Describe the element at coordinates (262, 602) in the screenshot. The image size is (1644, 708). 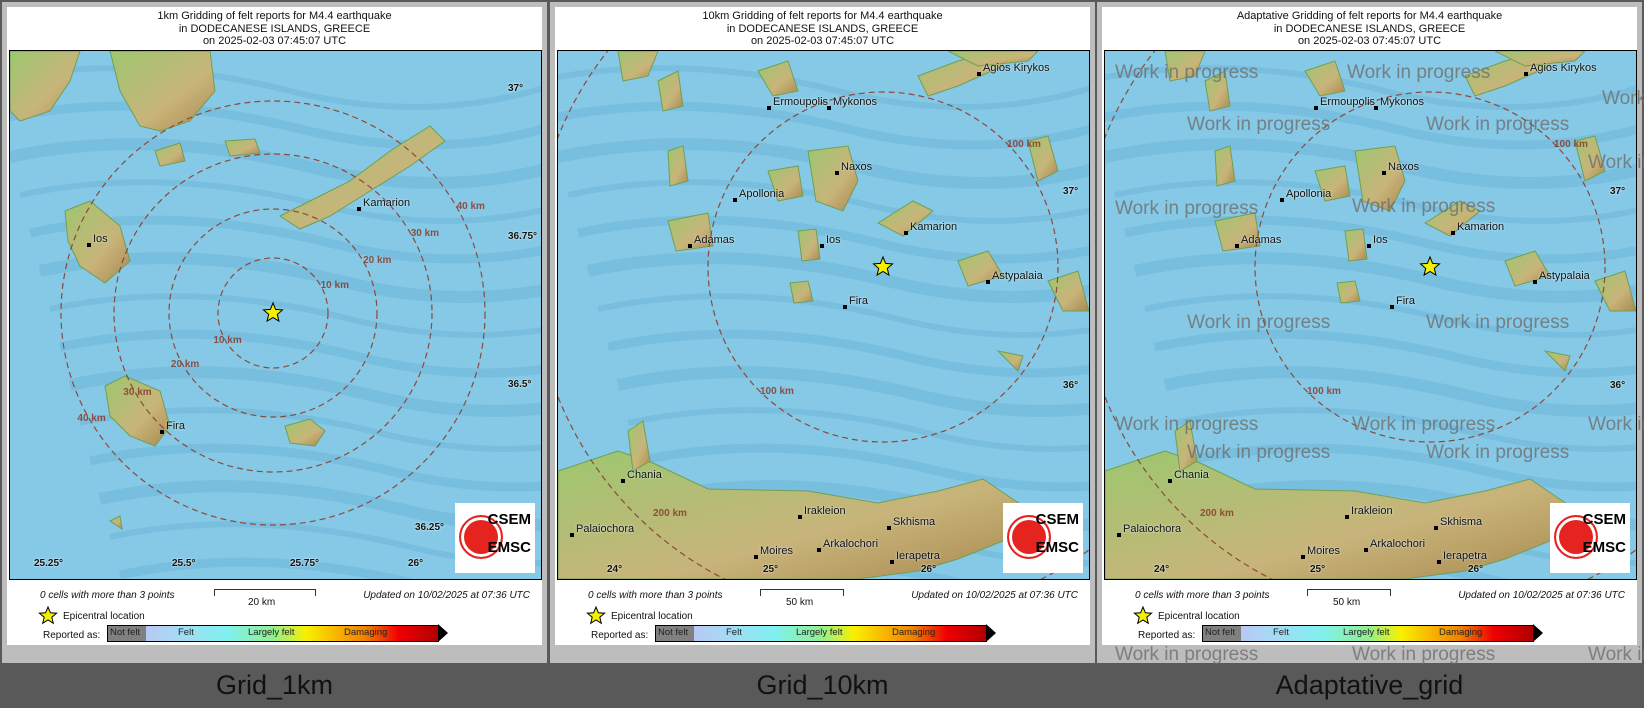
I see `scale-bar-label: 20 km` at that location.